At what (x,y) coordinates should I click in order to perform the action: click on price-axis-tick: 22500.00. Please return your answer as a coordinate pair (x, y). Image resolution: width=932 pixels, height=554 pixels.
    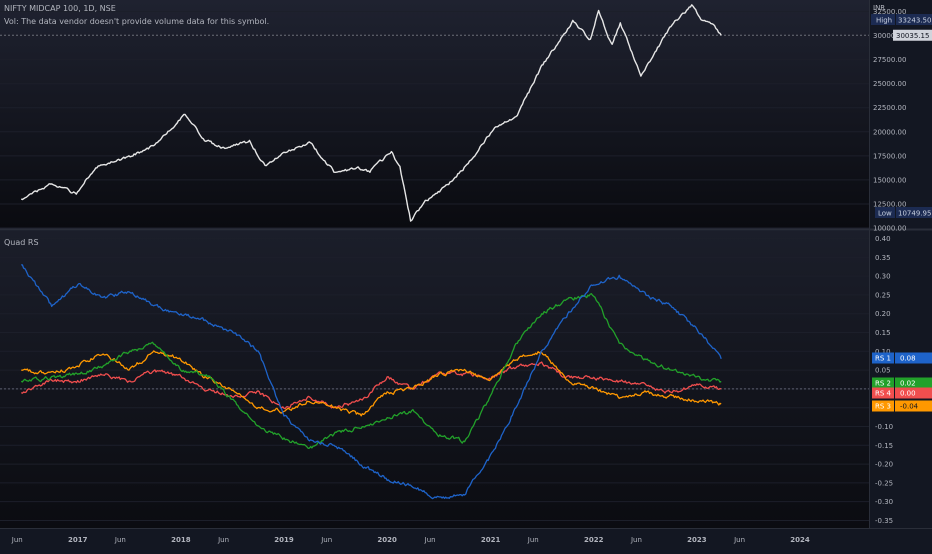
    Looking at the image, I should click on (889, 108).